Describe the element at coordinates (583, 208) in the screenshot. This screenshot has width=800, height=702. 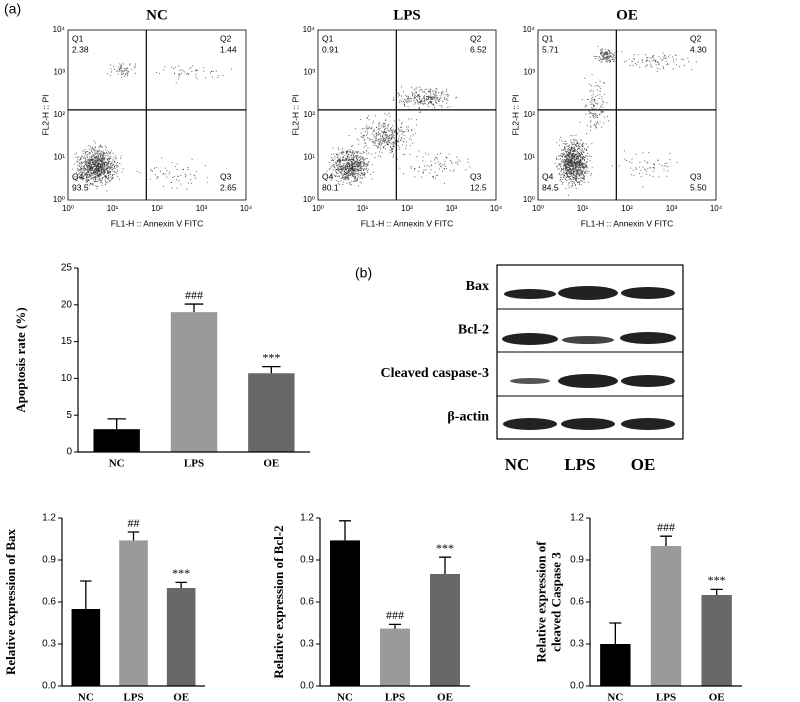
I see `x-tick-label: 10¹` at that location.